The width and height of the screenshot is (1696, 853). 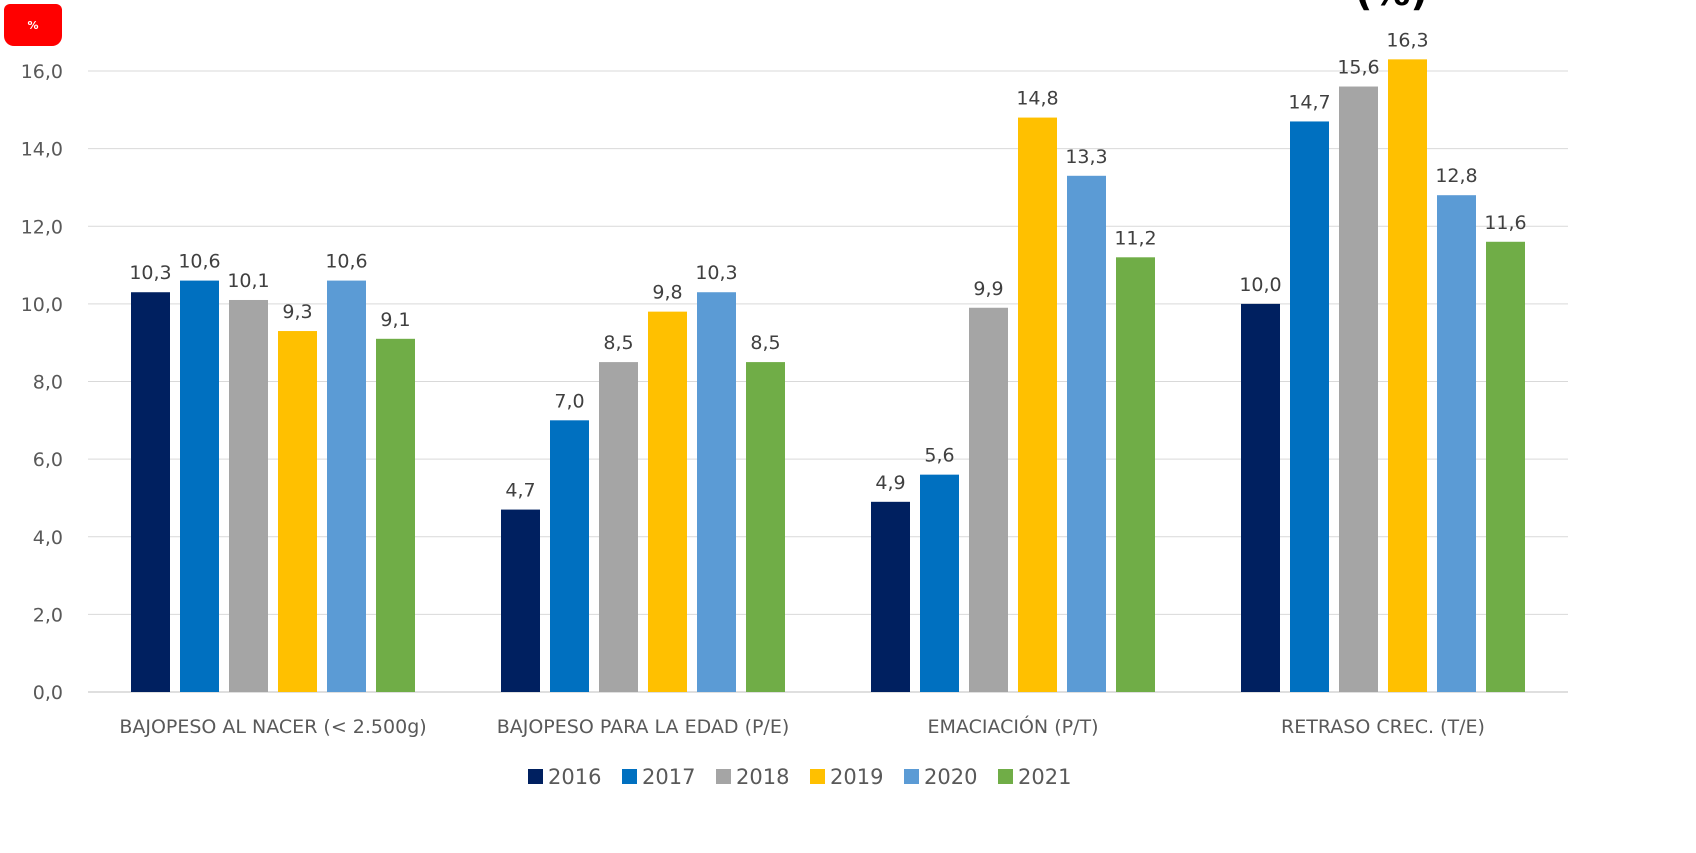 I want to click on chart-title-fragment: (%), so click(x=1391, y=7).